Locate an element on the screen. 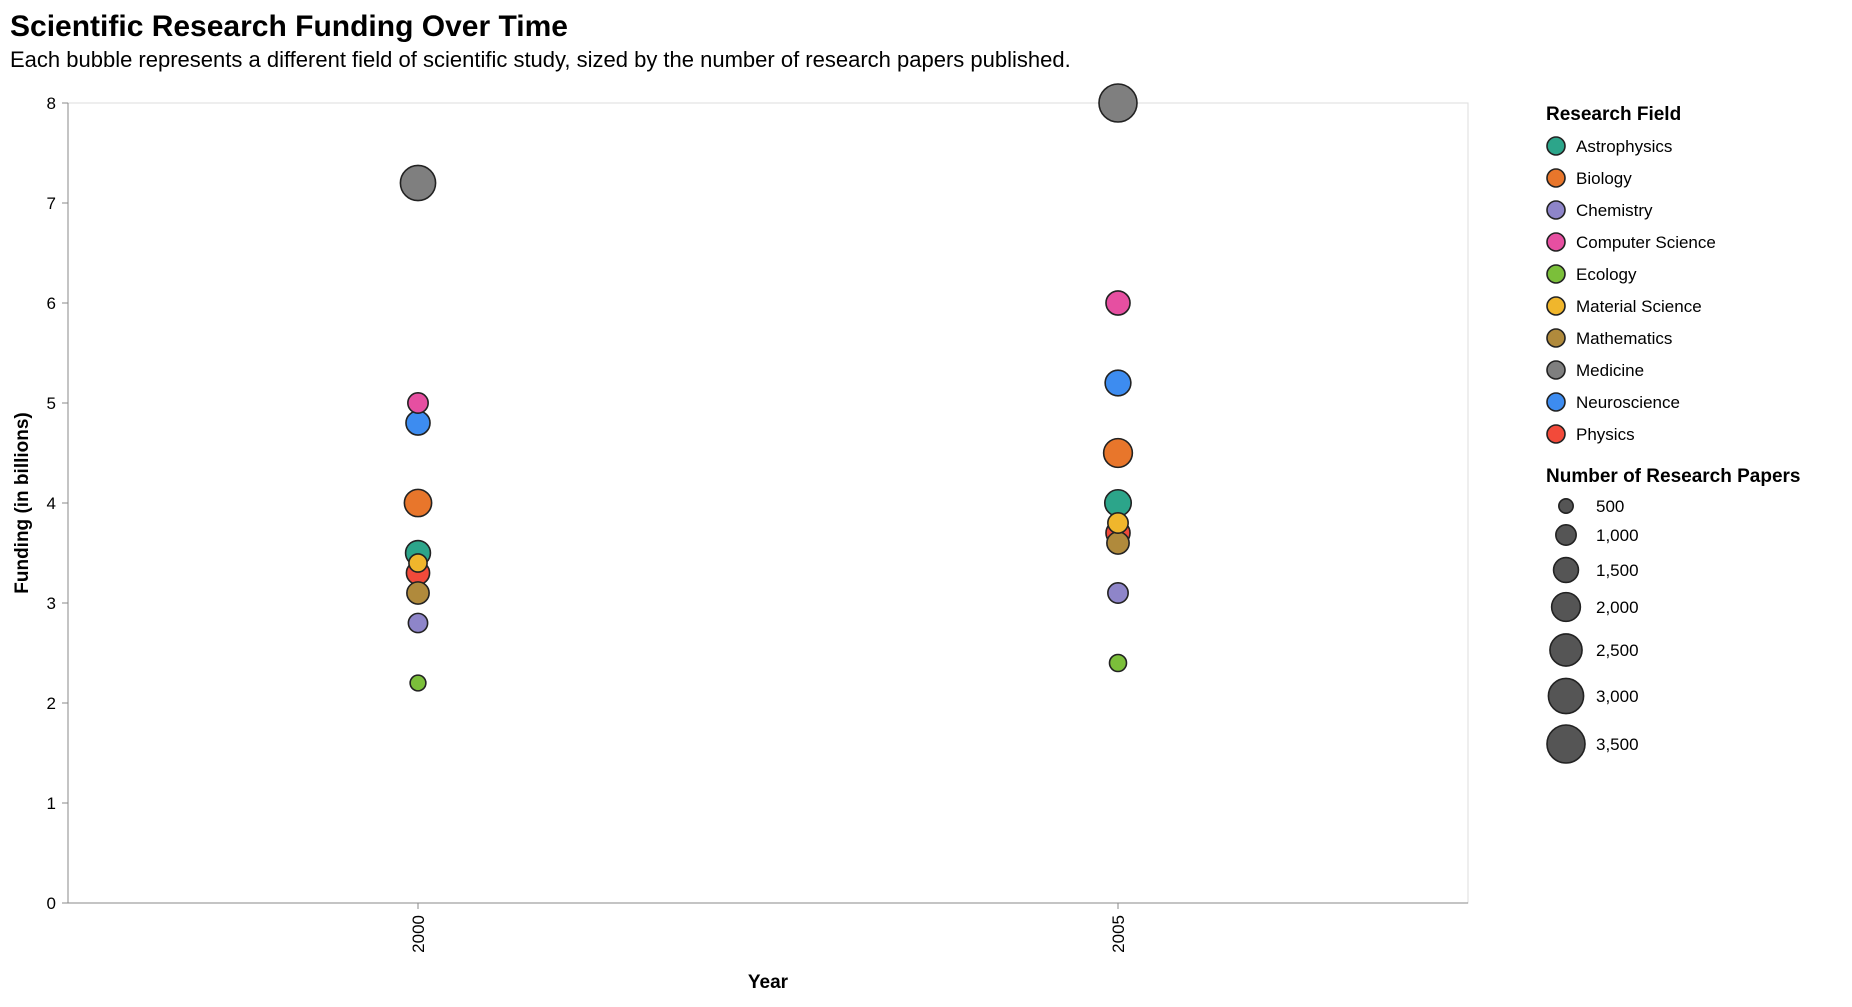 The height and width of the screenshot is (1007, 1852). data-point-ecology-2000 is located at coordinates (418, 683).